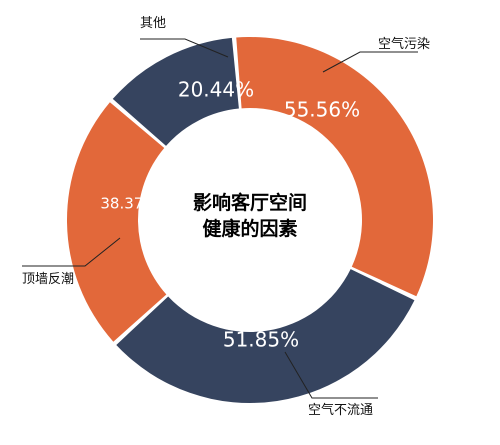 The image size is (500, 445). I want to click on slice-value-label-1: 55.56%, so click(322, 110).